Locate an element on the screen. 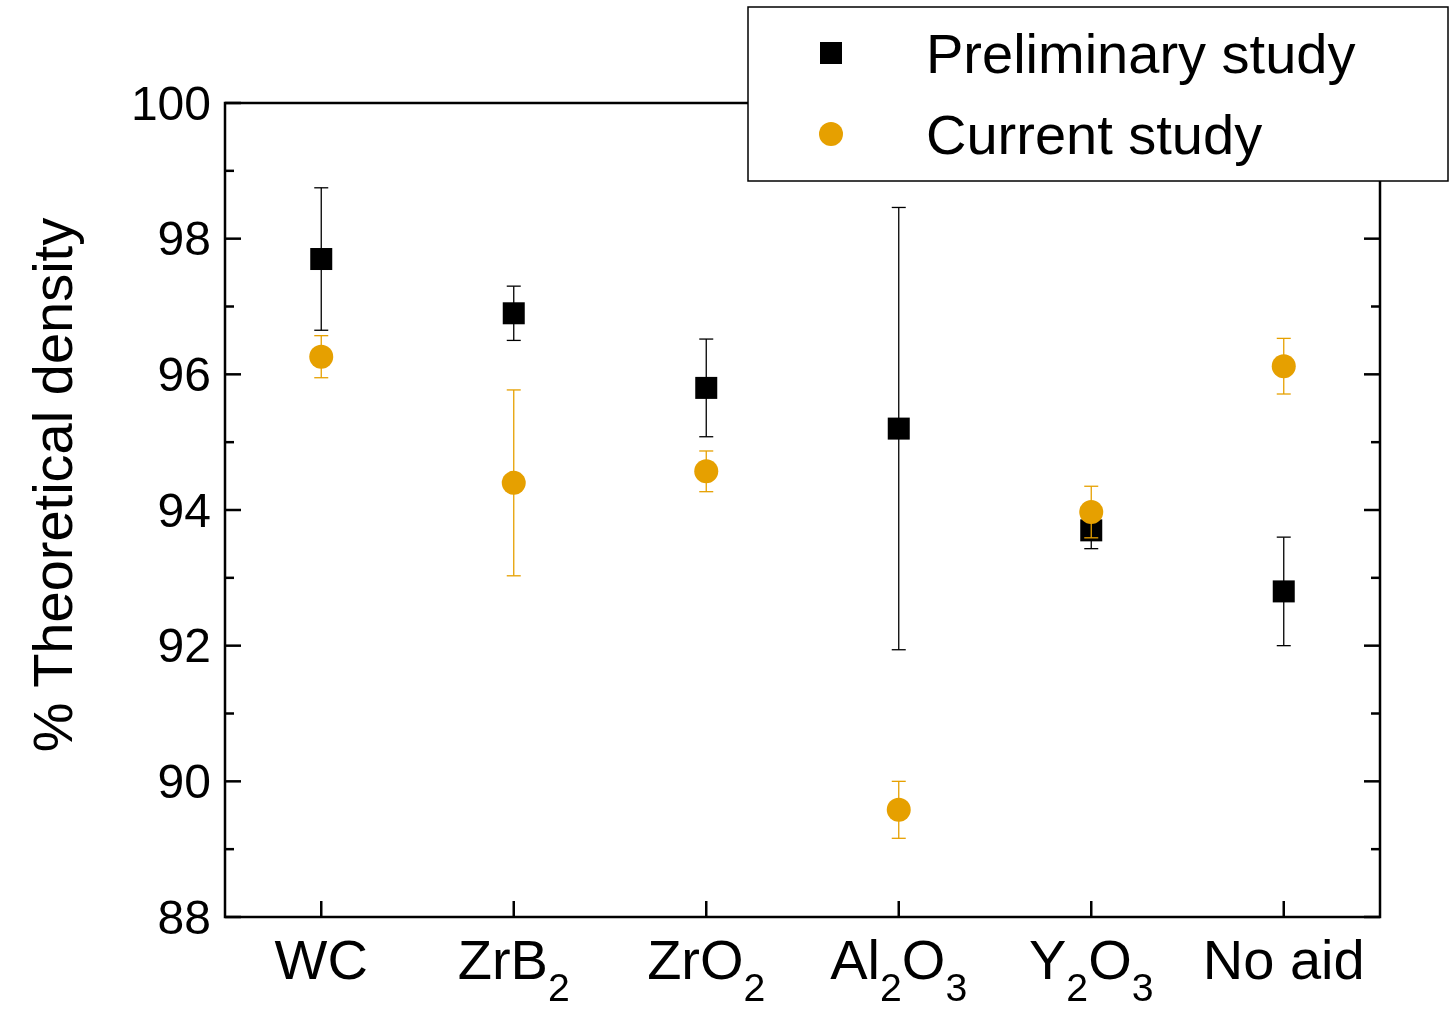 This screenshot has height=1014, width=1452. y-axis-title: % Theoretical density is located at coordinates (52, 485).